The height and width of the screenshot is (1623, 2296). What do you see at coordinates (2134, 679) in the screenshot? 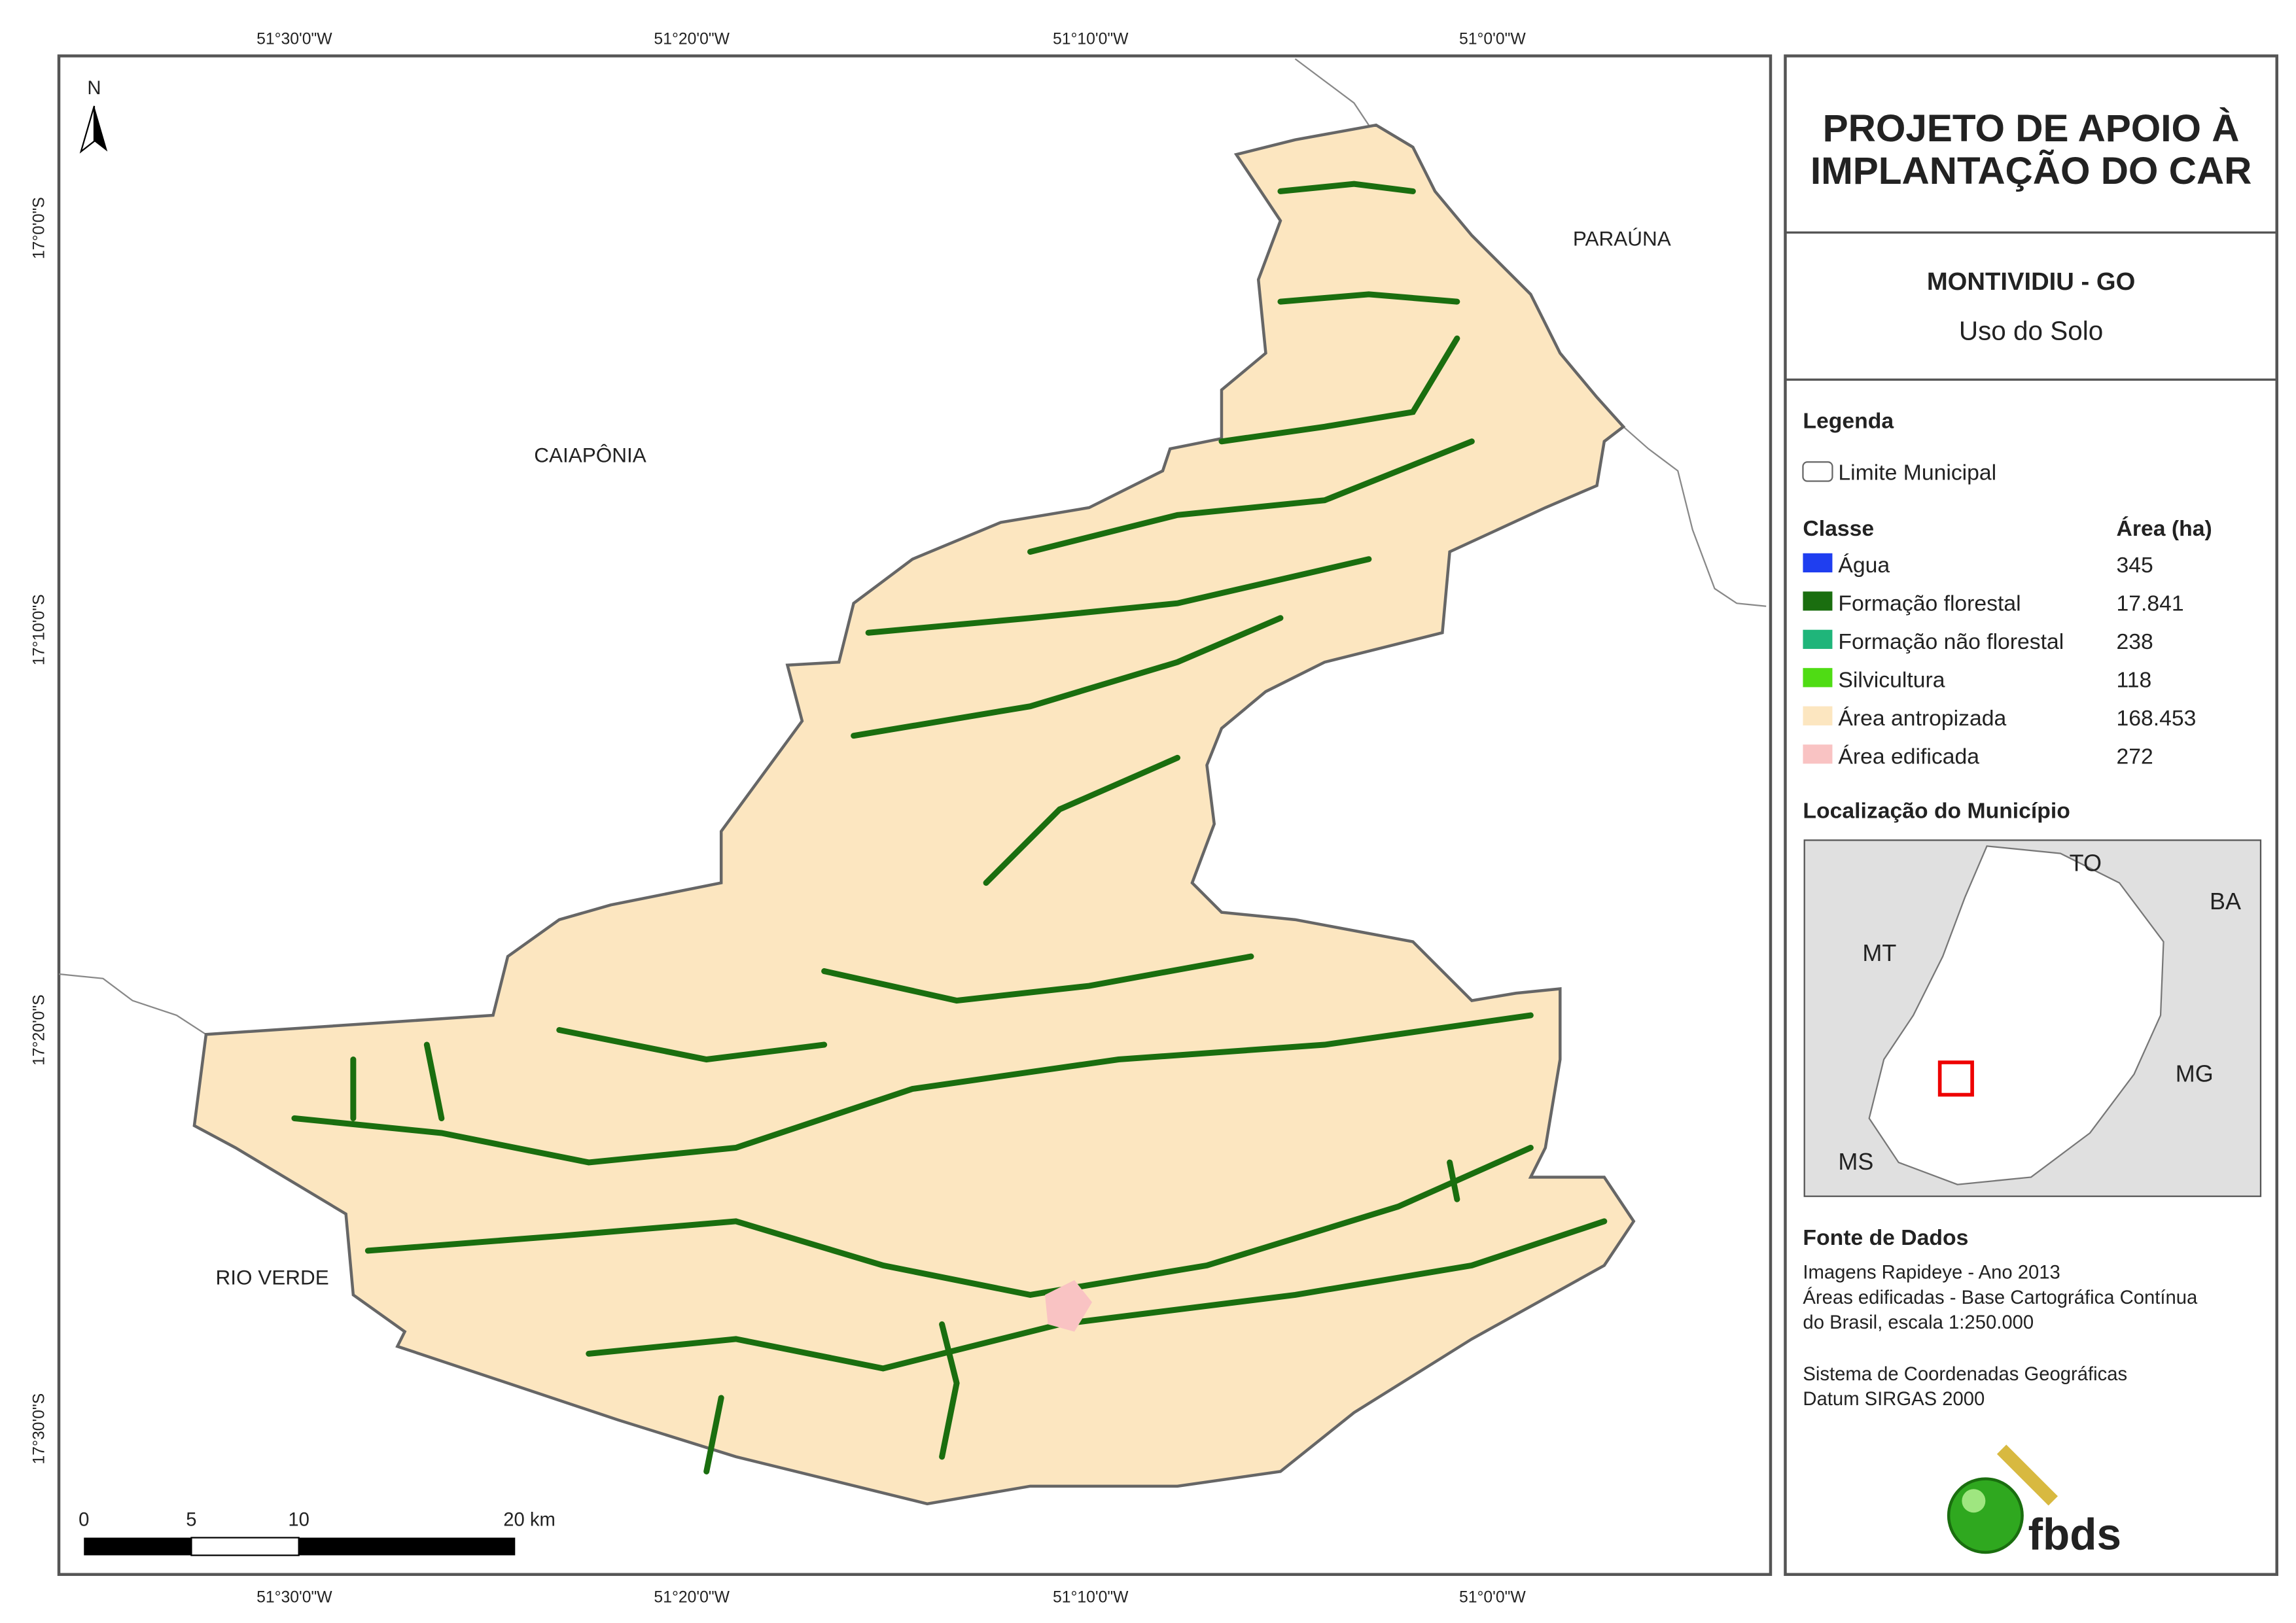
I see `legend-area: 118` at bounding box center [2134, 679].